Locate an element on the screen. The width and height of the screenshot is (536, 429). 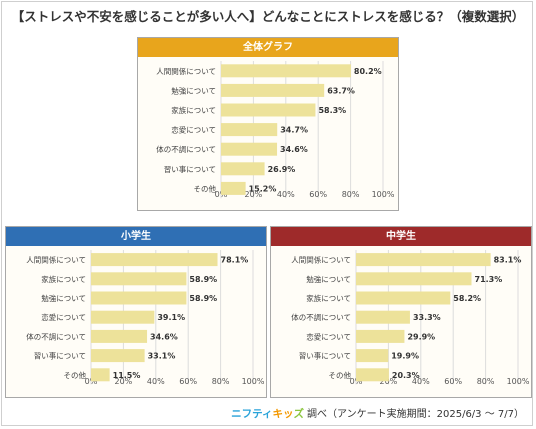
value-label: 39.1% is located at coordinates (171, 317).